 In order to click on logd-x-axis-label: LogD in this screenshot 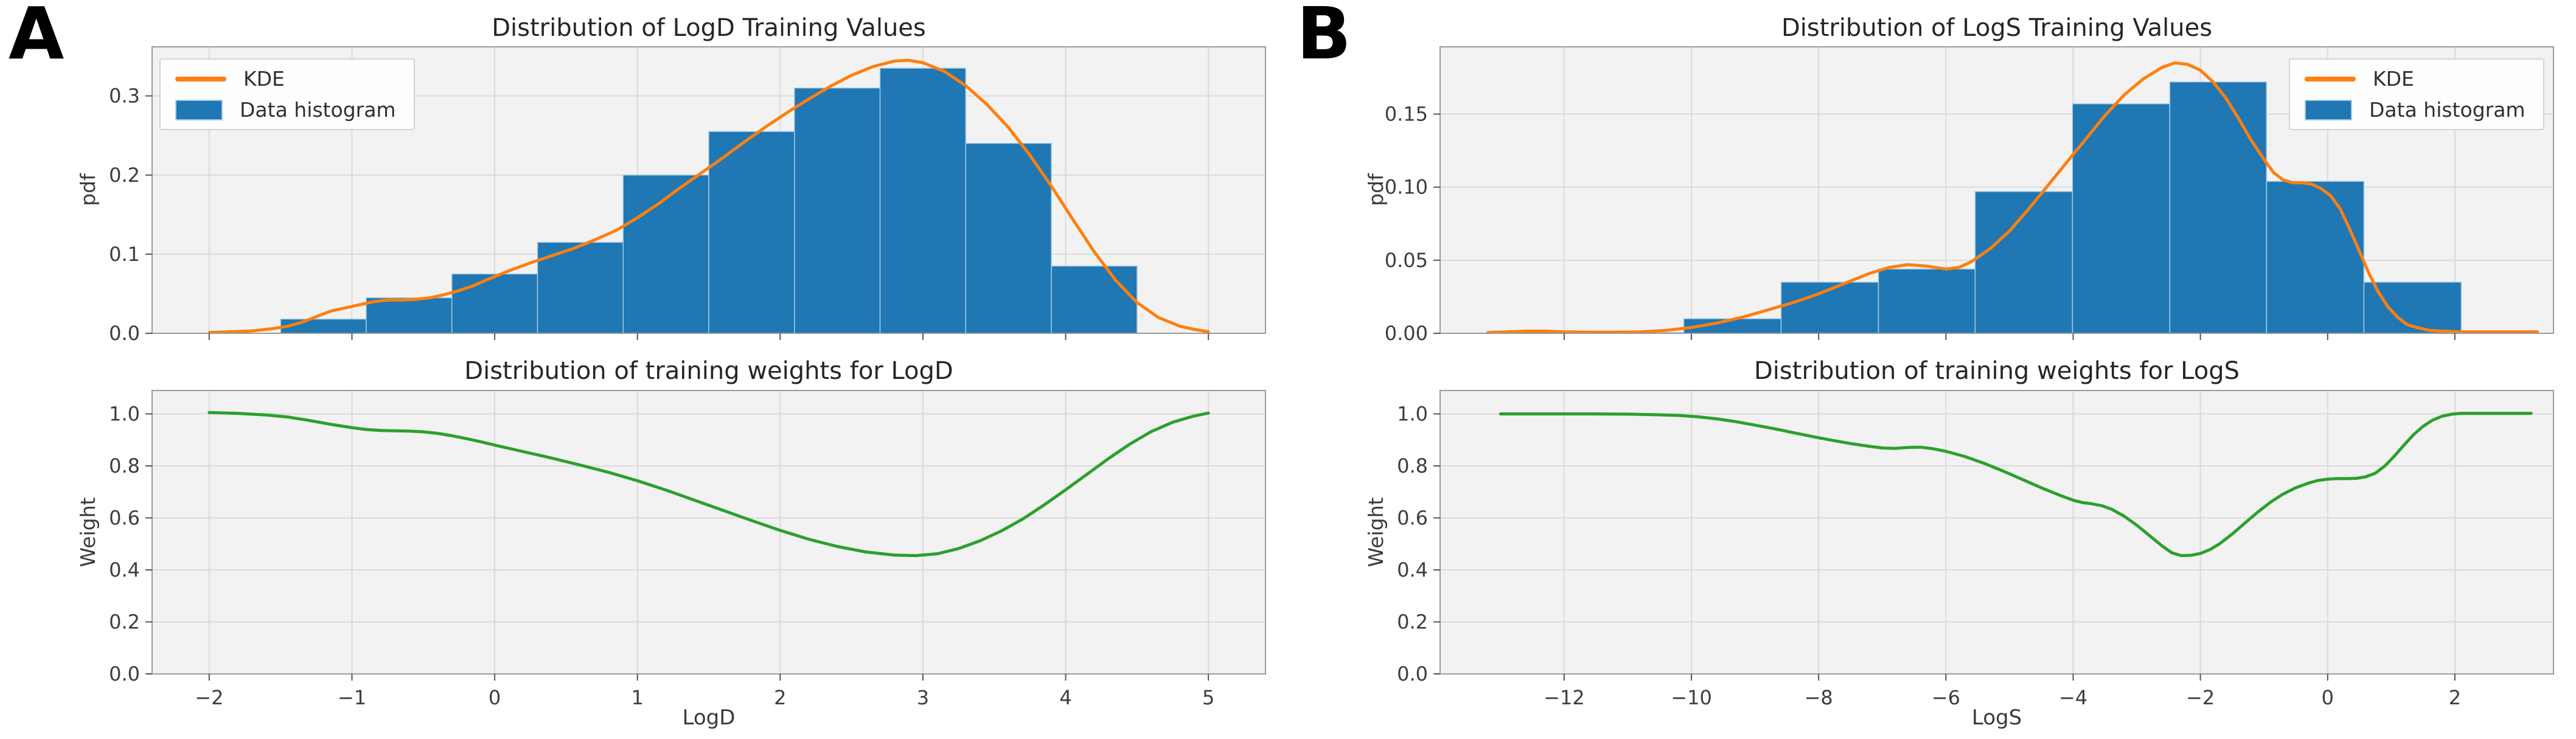, I will do `click(709, 718)`.